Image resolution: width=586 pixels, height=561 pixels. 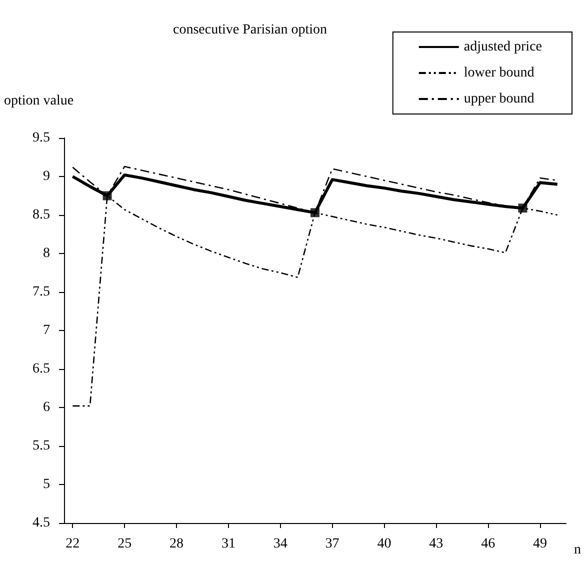 I want to click on y-axis-title: option value, so click(x=39, y=101).